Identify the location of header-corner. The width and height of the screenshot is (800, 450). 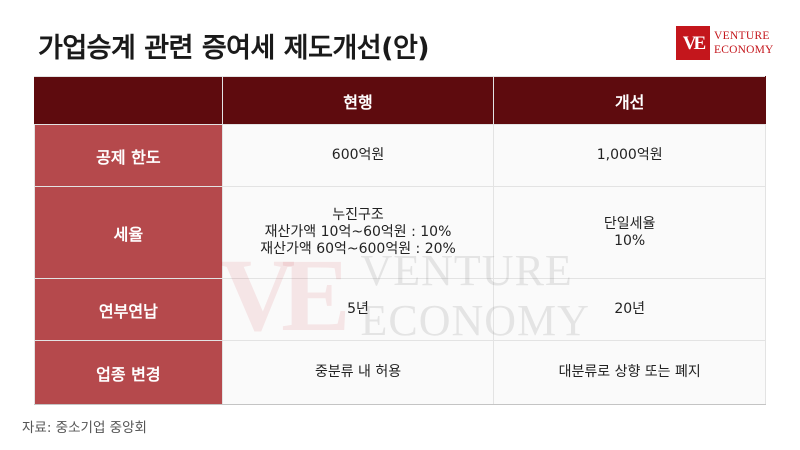
(128, 100).